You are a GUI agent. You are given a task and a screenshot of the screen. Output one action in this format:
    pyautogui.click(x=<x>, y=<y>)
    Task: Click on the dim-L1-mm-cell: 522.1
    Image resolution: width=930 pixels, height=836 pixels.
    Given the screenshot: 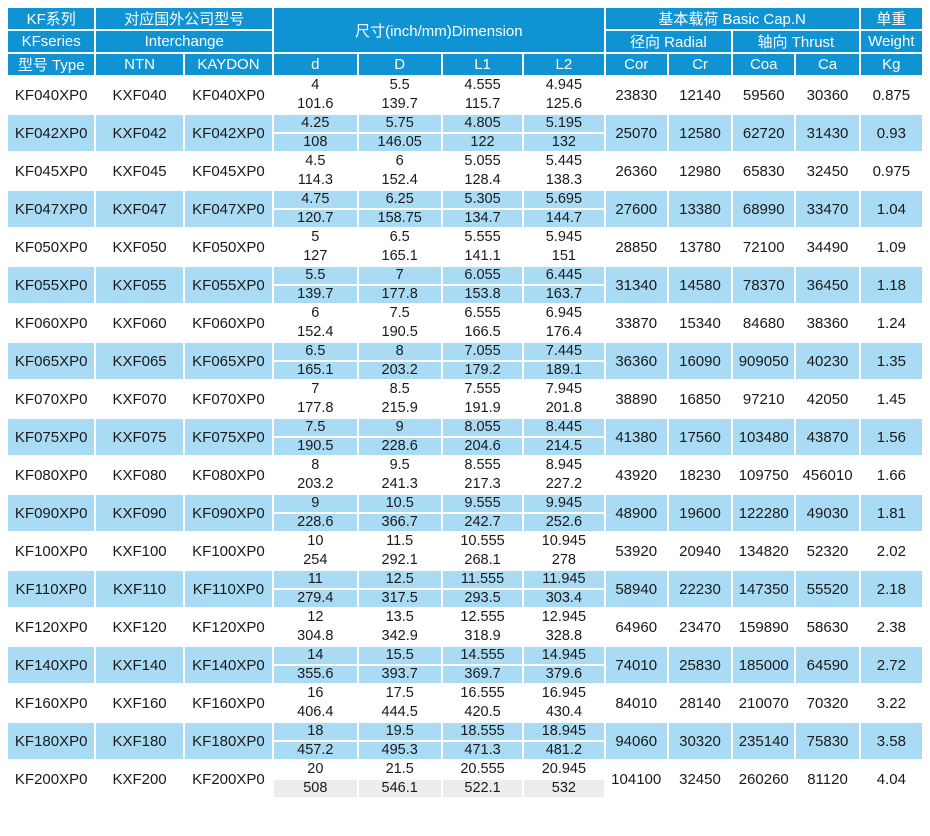 What is the action you would take?
    pyautogui.click(x=482, y=788)
    